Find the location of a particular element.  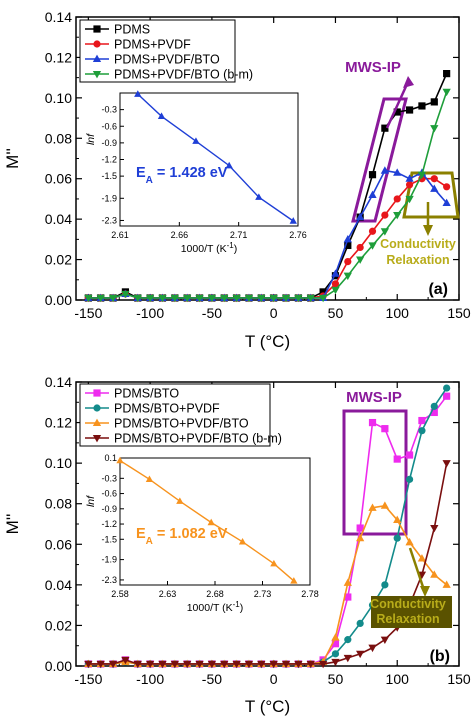

x-tick-label: -150 is located at coordinates (88, 313).